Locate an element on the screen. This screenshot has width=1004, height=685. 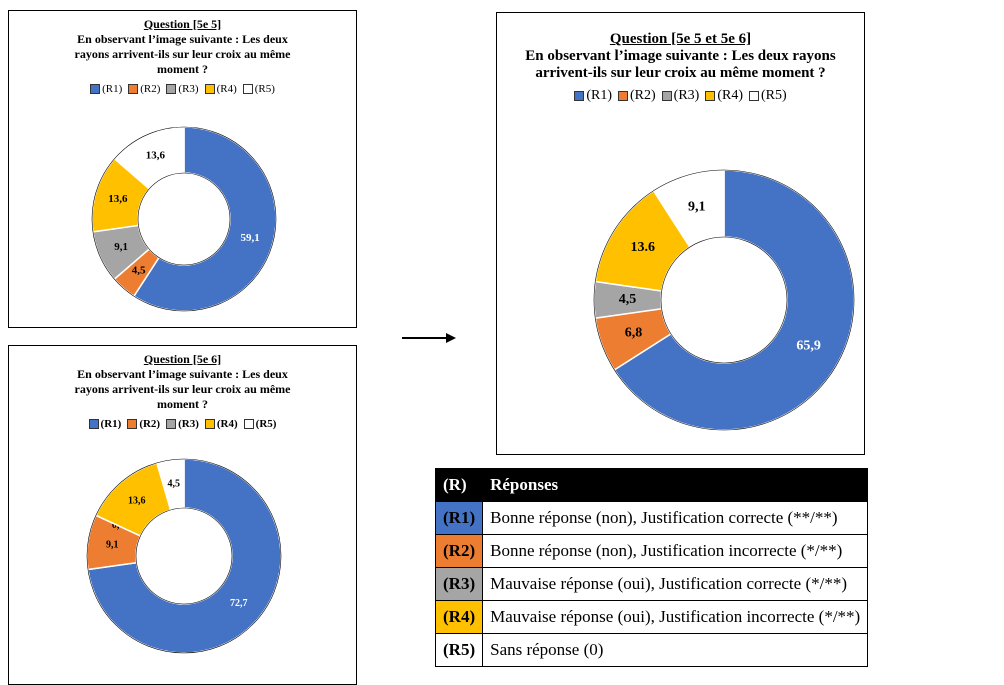
value-label: 65,9 is located at coordinates (808, 346).